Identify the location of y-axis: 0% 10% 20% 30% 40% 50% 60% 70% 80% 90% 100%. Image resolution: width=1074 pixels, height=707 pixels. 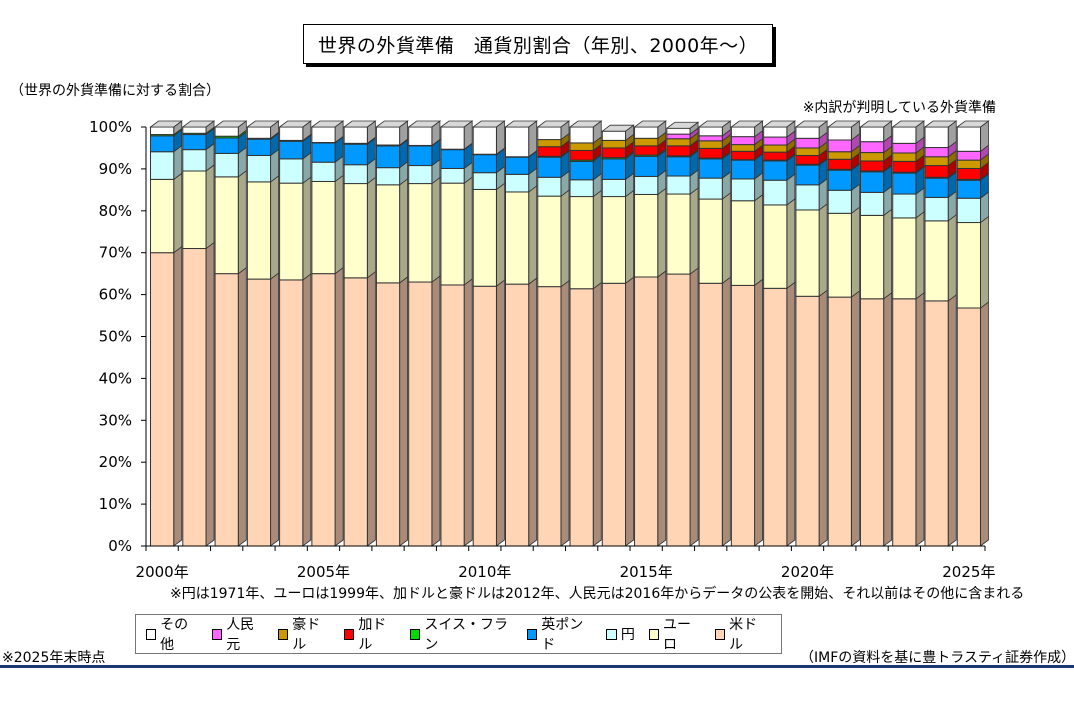
(118, 336).